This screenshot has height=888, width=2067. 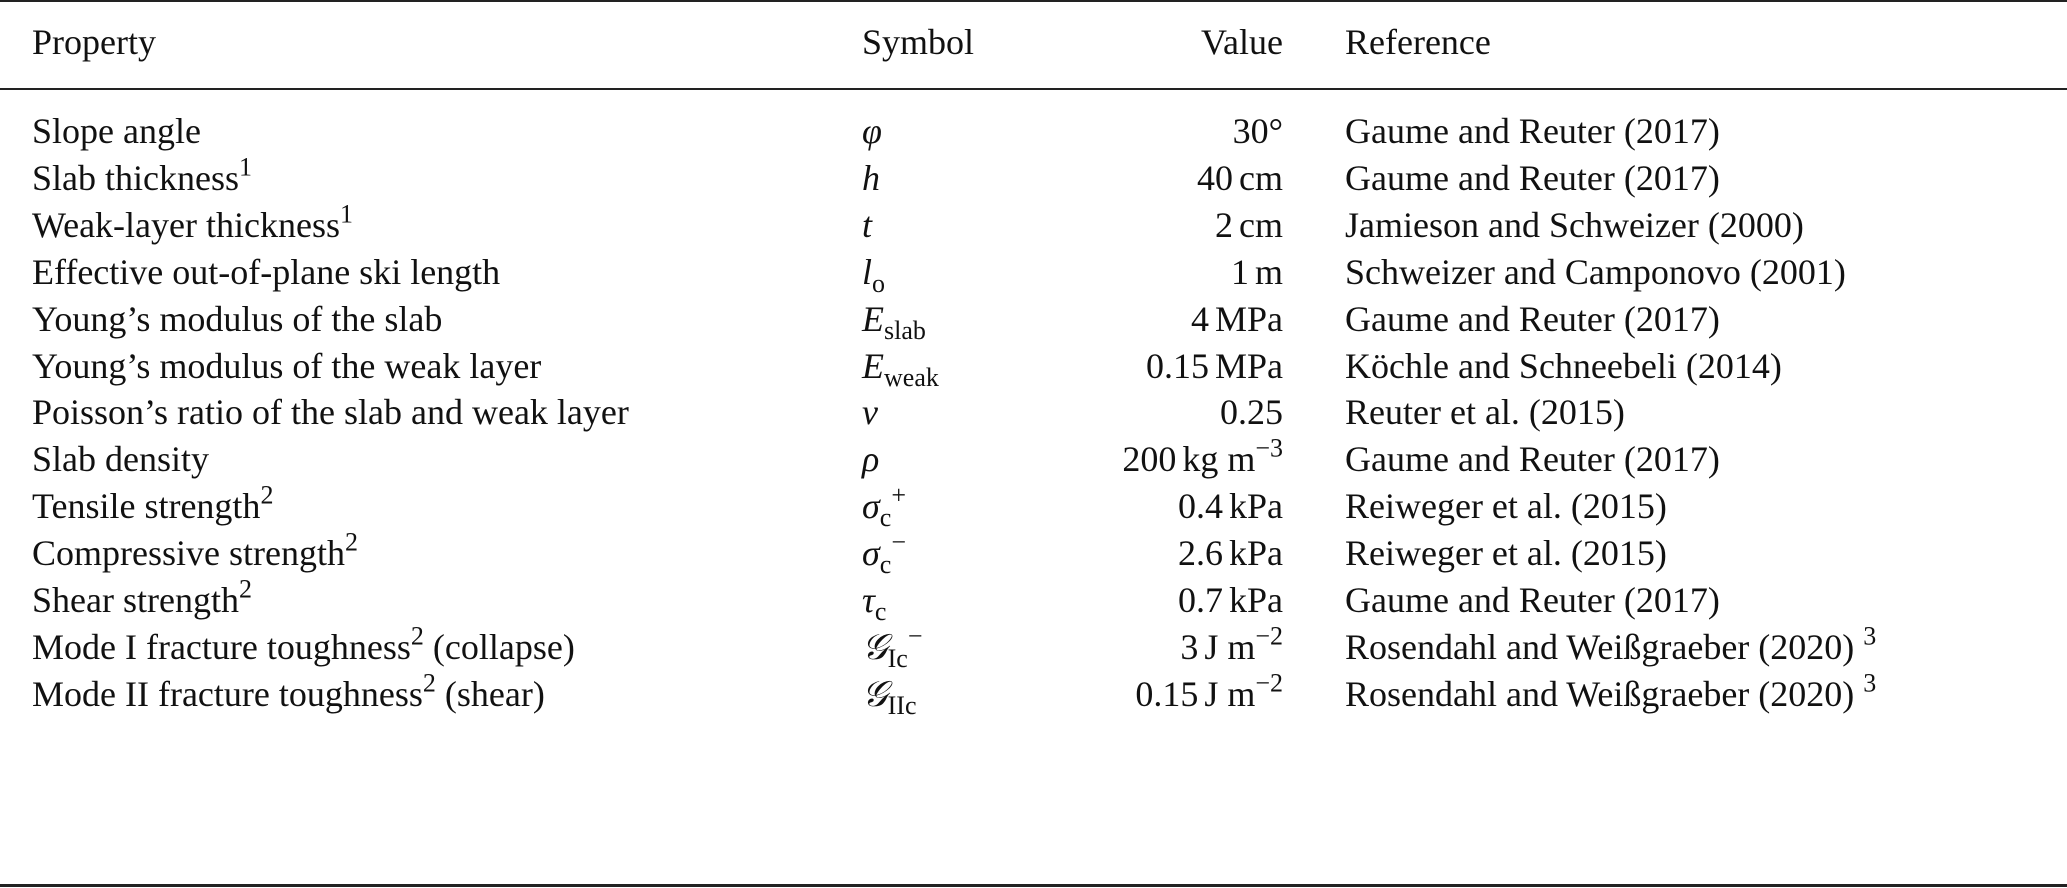 What do you see at coordinates (1268, 271) in the screenshot?
I see `unit: m` at bounding box center [1268, 271].